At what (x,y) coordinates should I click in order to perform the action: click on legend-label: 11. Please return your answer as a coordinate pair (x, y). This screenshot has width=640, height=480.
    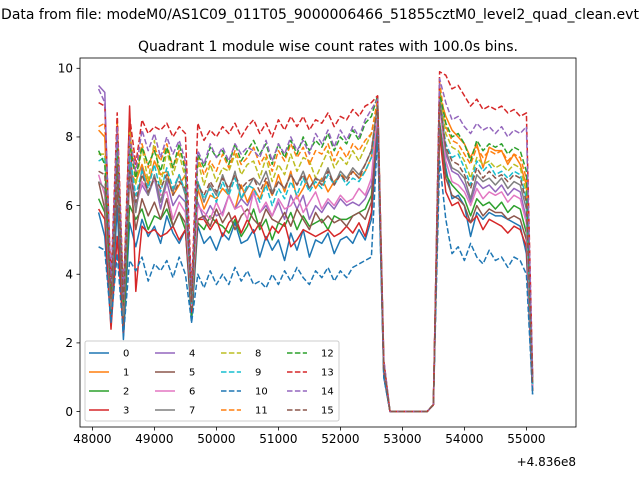
    Looking at the image, I should click on (261, 411).